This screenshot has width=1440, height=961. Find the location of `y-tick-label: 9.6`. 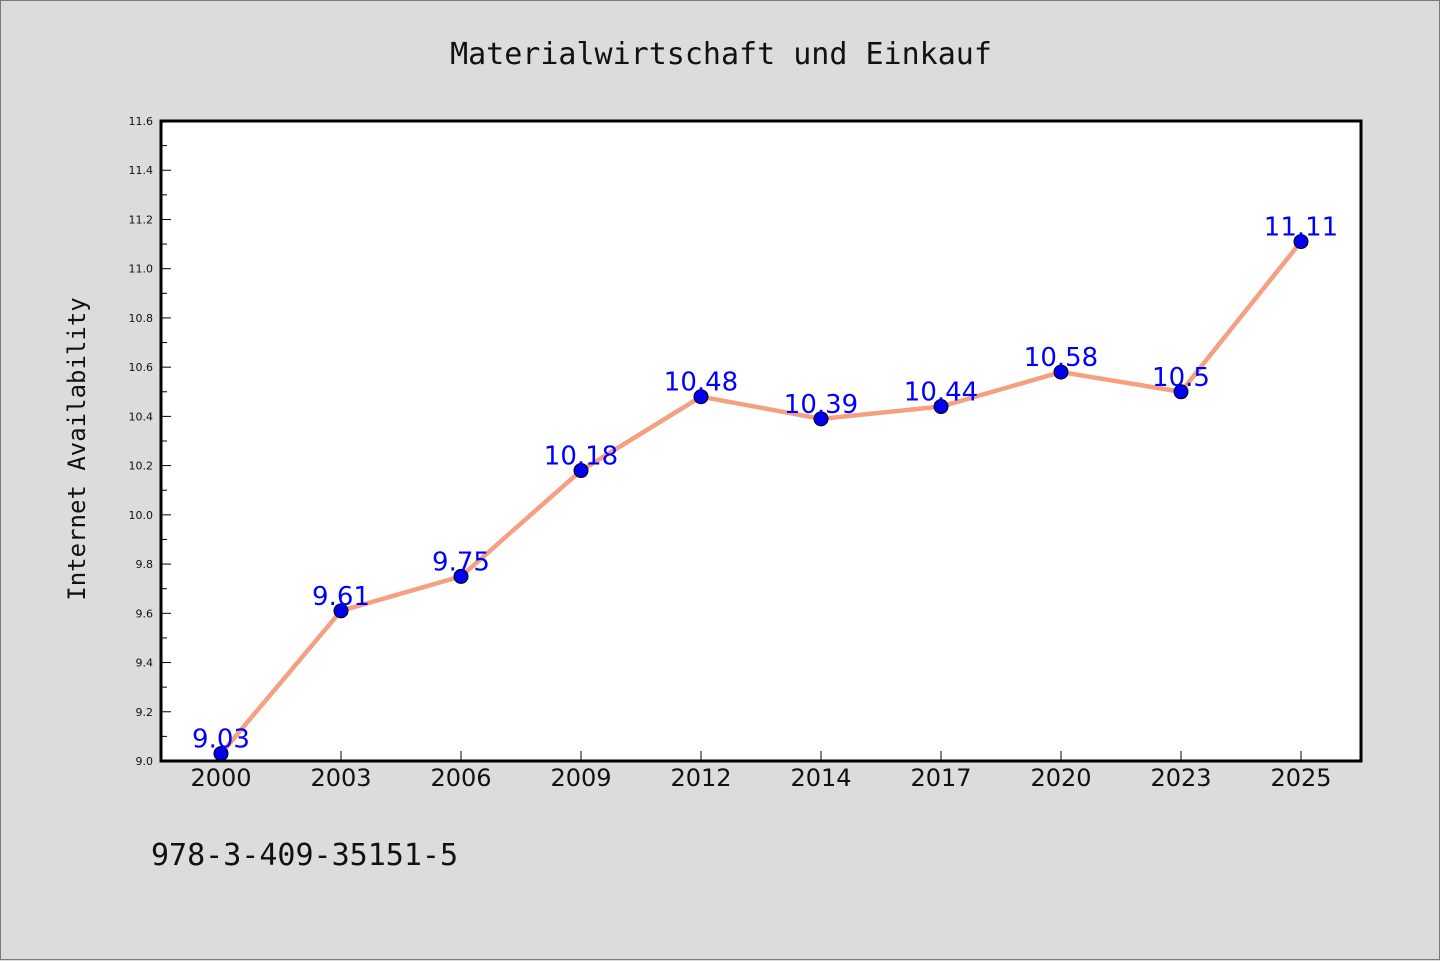

y-tick-label: 9.6 is located at coordinates (145, 613).